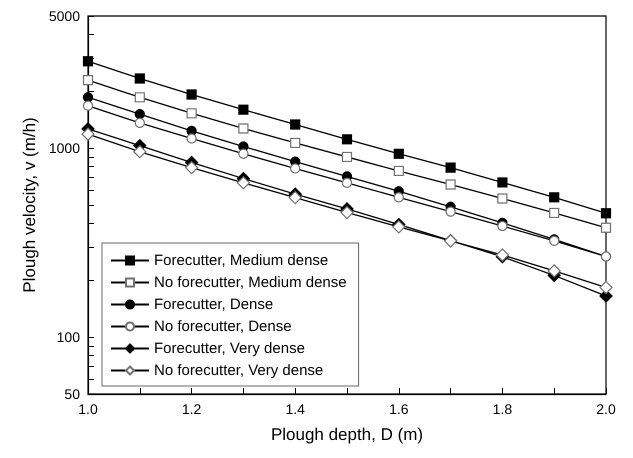  I want to click on y-tick-label: 100, so click(68, 337).